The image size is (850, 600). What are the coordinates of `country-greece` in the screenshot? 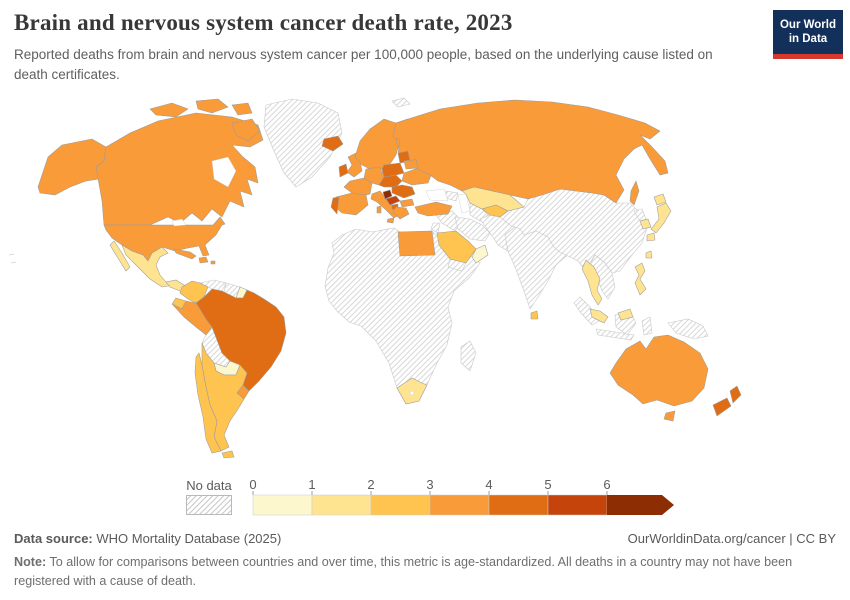 It's located at (401, 213).